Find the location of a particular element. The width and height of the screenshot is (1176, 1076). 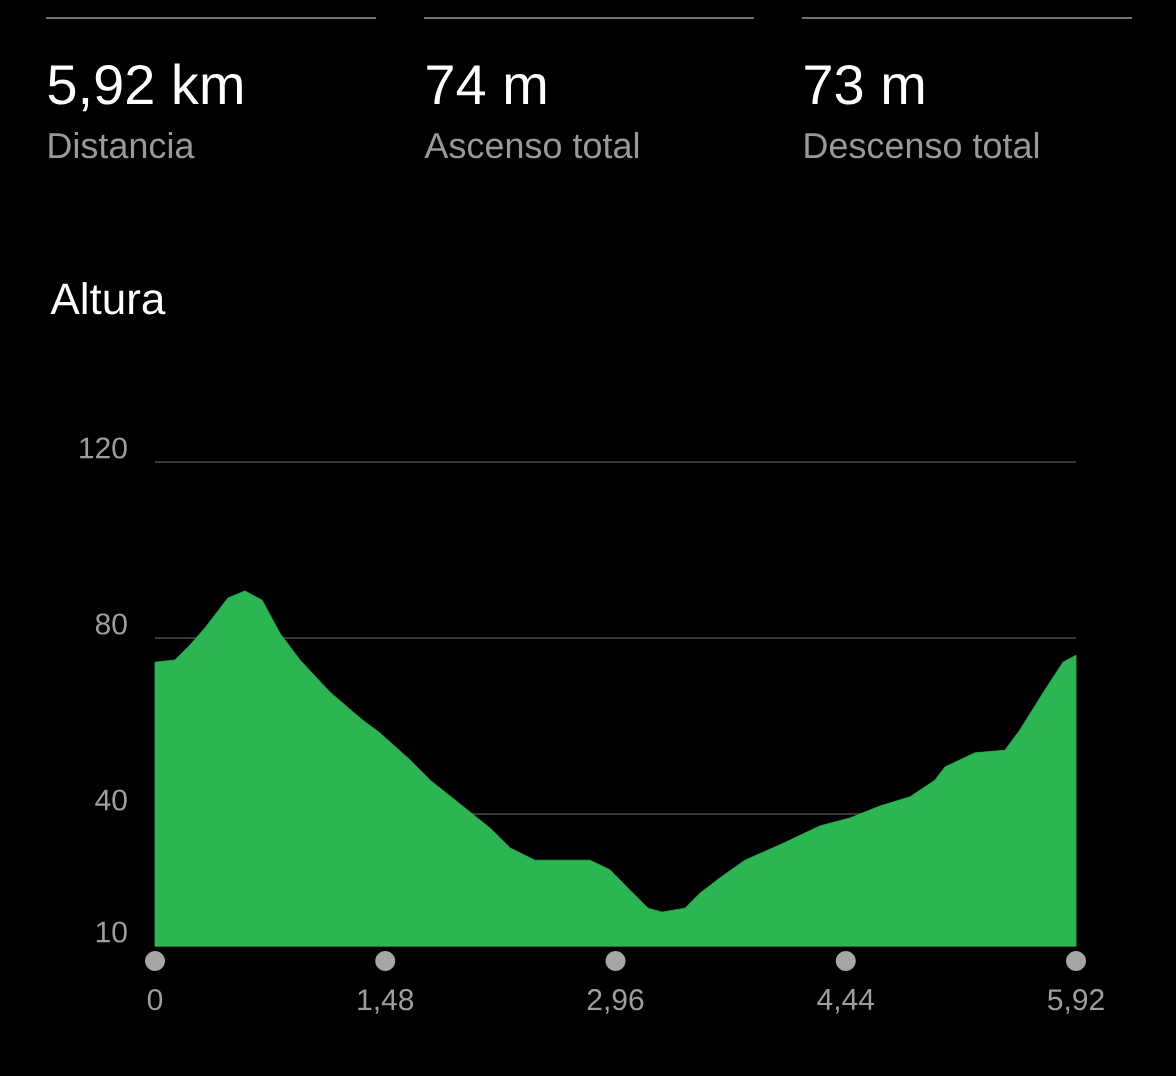

text: 73 m is located at coordinates (864, 84).